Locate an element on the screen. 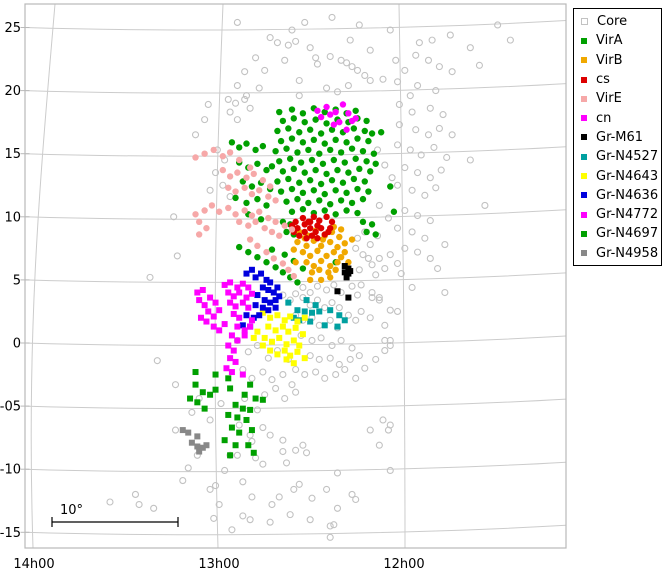 This screenshot has height=576, width=666. legend-label: Gr-M61 is located at coordinates (620, 137).